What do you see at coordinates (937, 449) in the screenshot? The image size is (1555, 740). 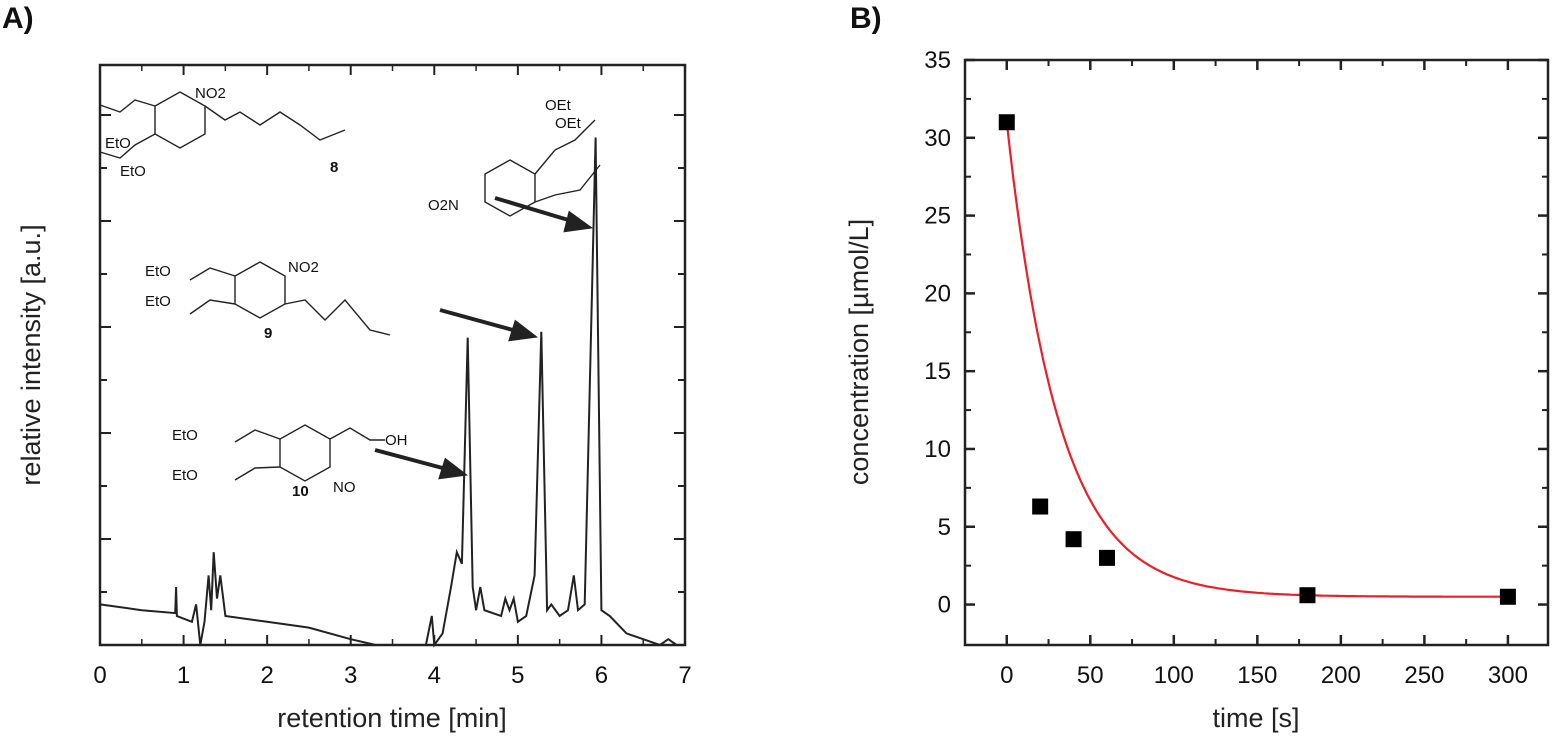 I see `y-tick-label-b: 10` at bounding box center [937, 449].